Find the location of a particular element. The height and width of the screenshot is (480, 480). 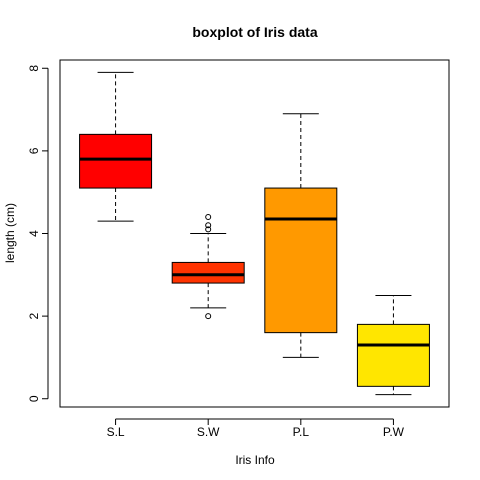

y-axis-label: length (cm) is located at coordinates (10, 233).